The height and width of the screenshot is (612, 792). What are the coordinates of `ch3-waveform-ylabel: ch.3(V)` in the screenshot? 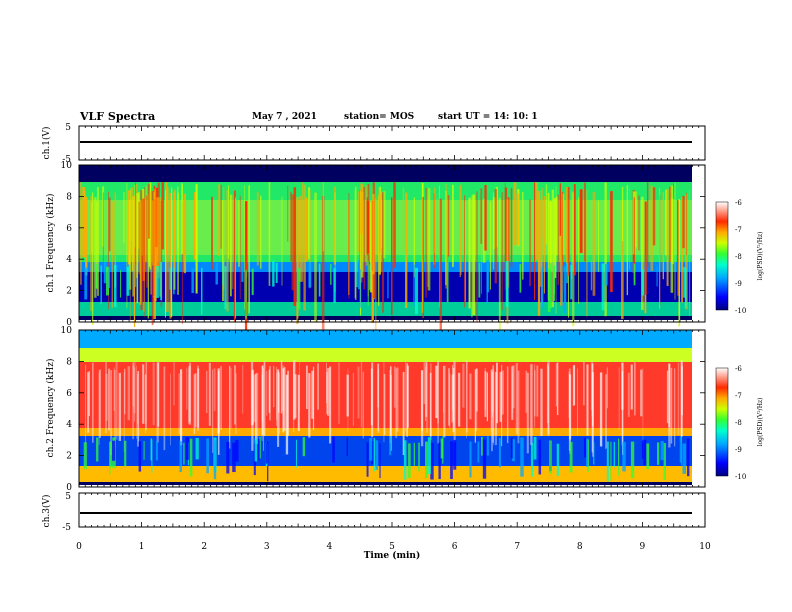 It's located at (46, 511).